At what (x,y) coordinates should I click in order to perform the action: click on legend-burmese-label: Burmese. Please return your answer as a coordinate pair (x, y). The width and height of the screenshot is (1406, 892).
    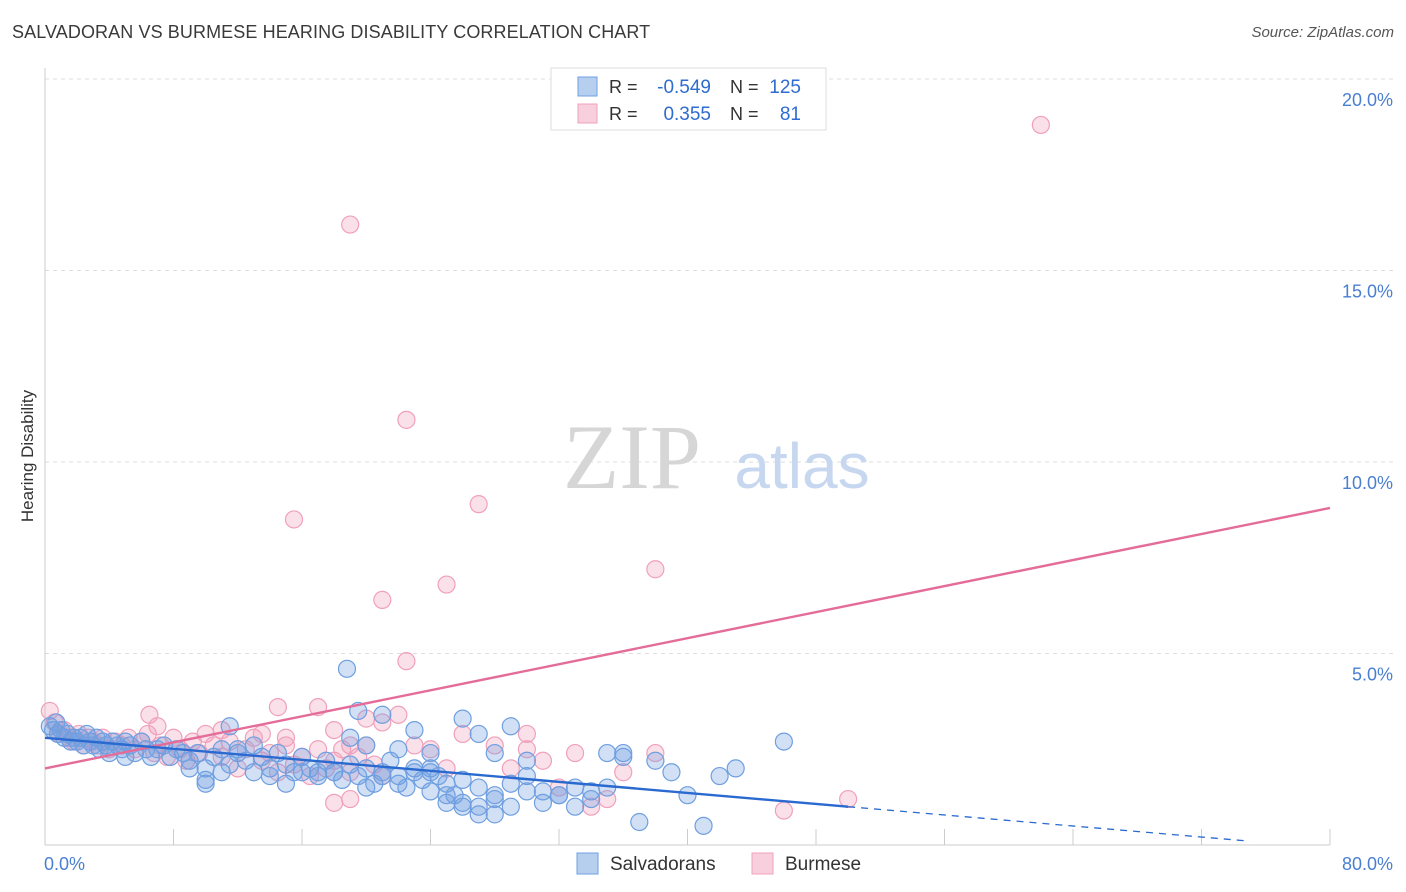
    Looking at the image, I should click on (823, 864).